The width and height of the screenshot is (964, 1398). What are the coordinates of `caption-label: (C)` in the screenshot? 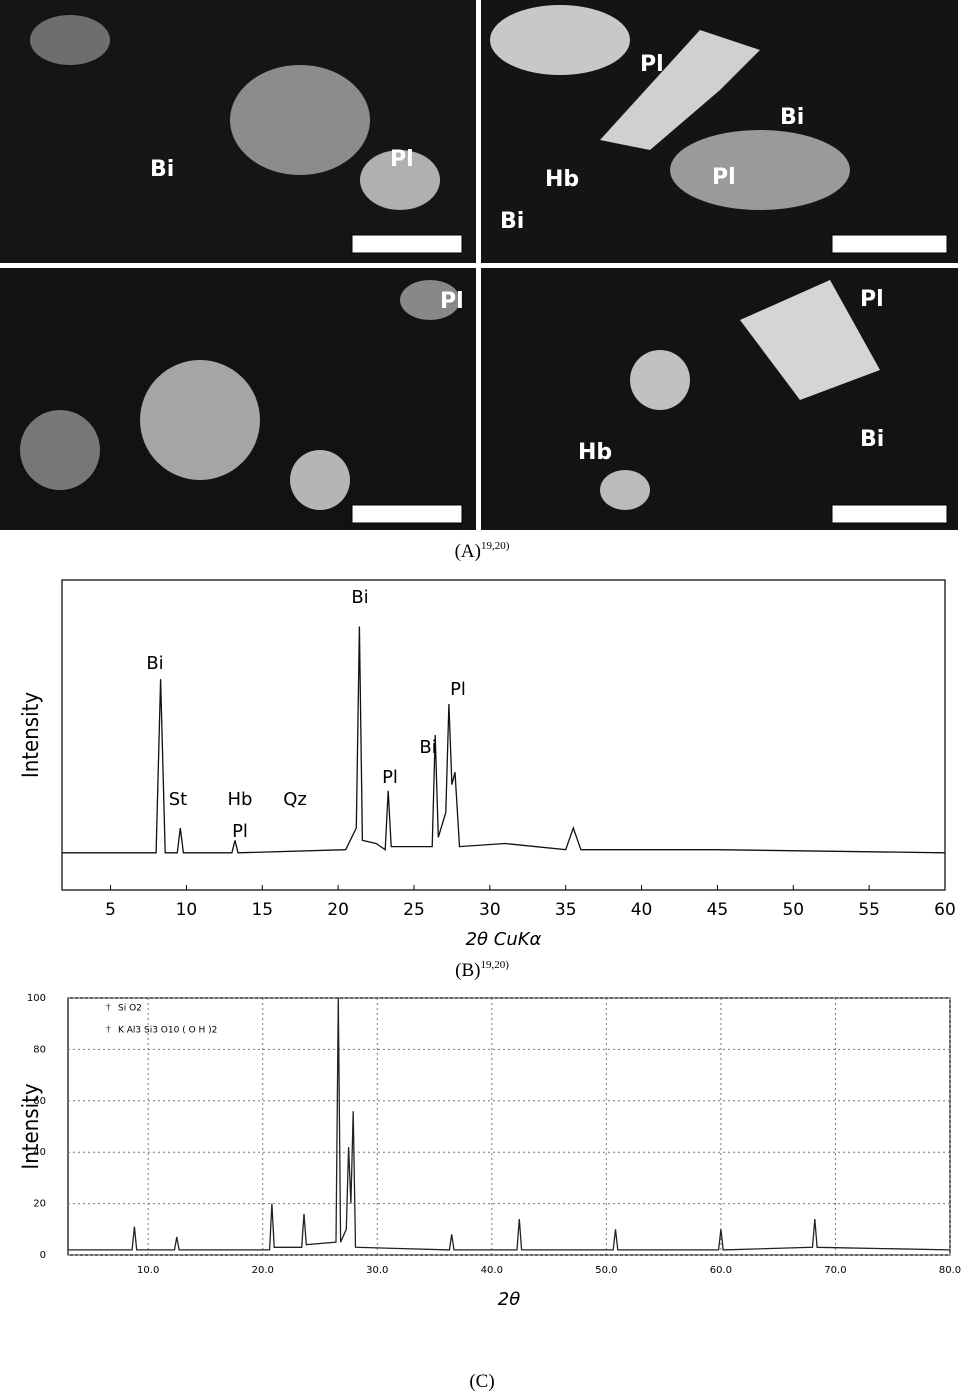 It's located at (481, 1381).